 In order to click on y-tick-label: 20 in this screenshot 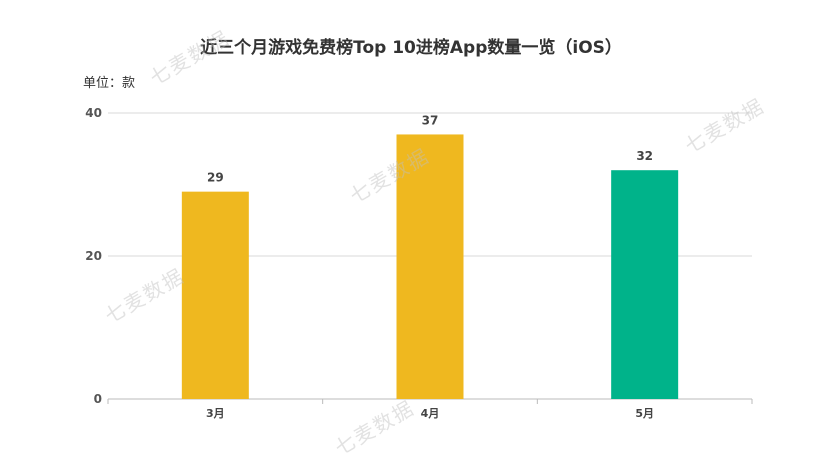, I will do `click(93, 256)`.